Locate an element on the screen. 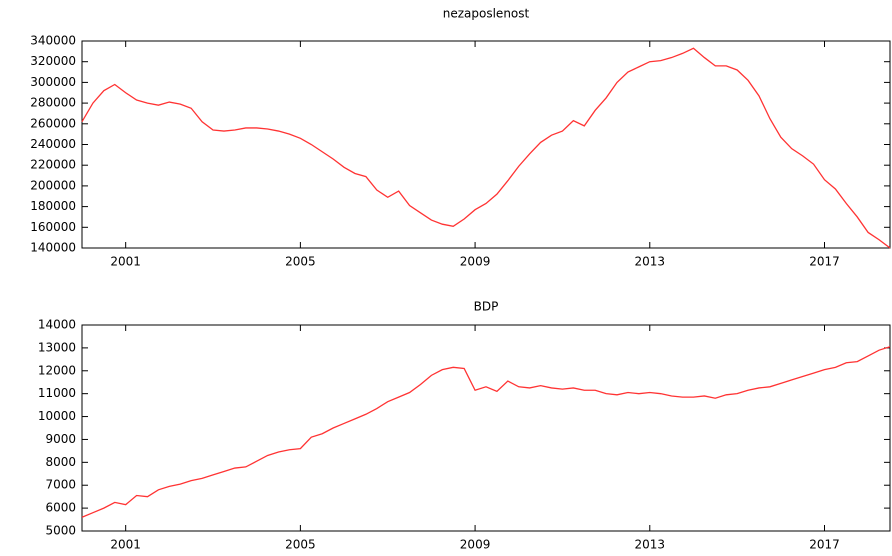 The image size is (892, 556). y-tick-label: 9000 is located at coordinates (60, 439).